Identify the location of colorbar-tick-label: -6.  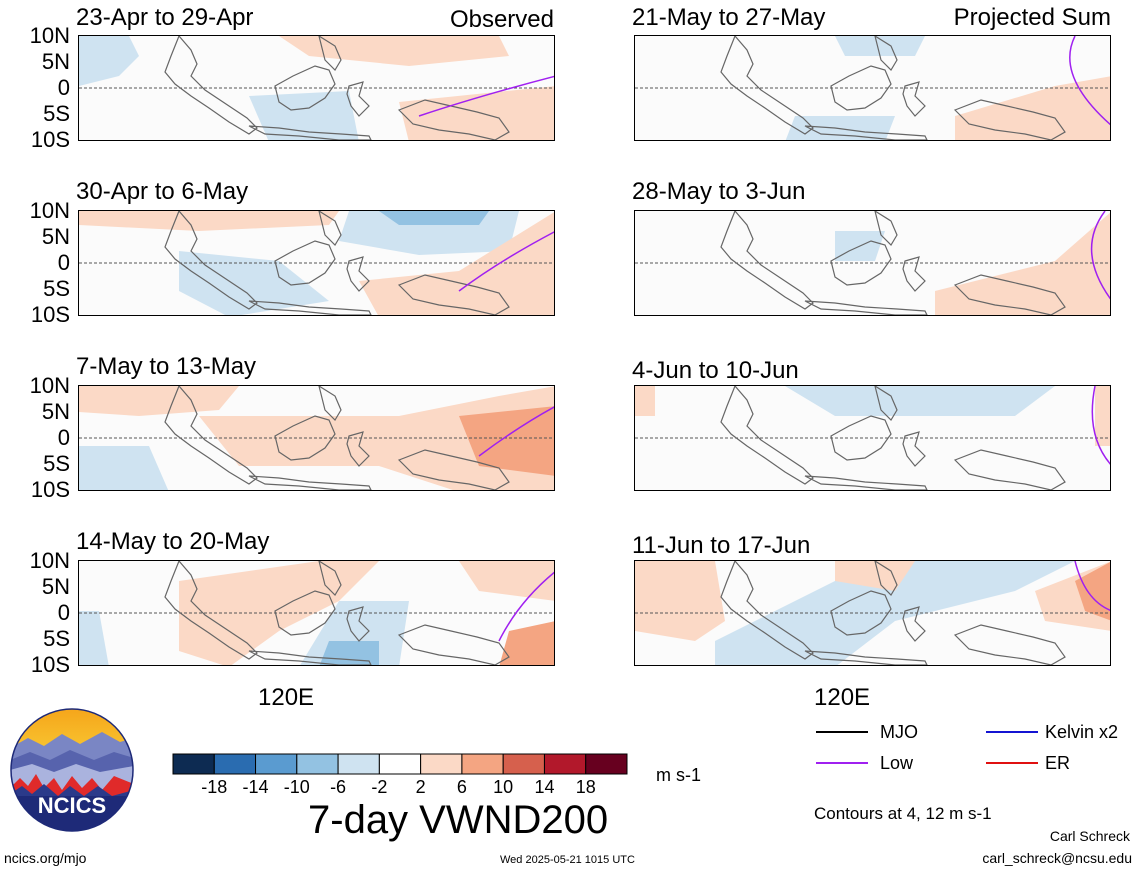
(338, 787).